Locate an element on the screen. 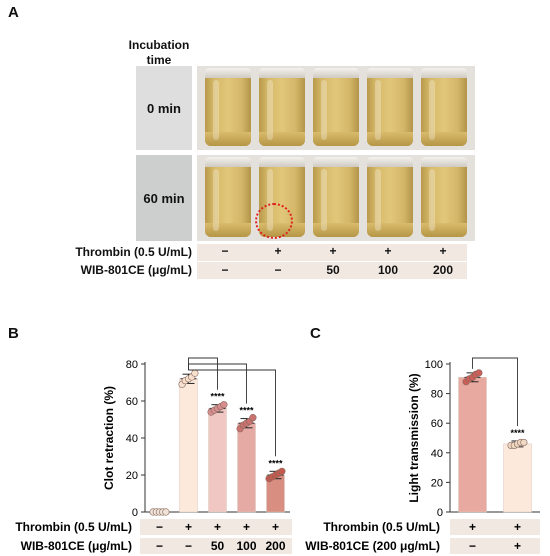  time-label-60-min: 60 min is located at coordinates (164, 198).